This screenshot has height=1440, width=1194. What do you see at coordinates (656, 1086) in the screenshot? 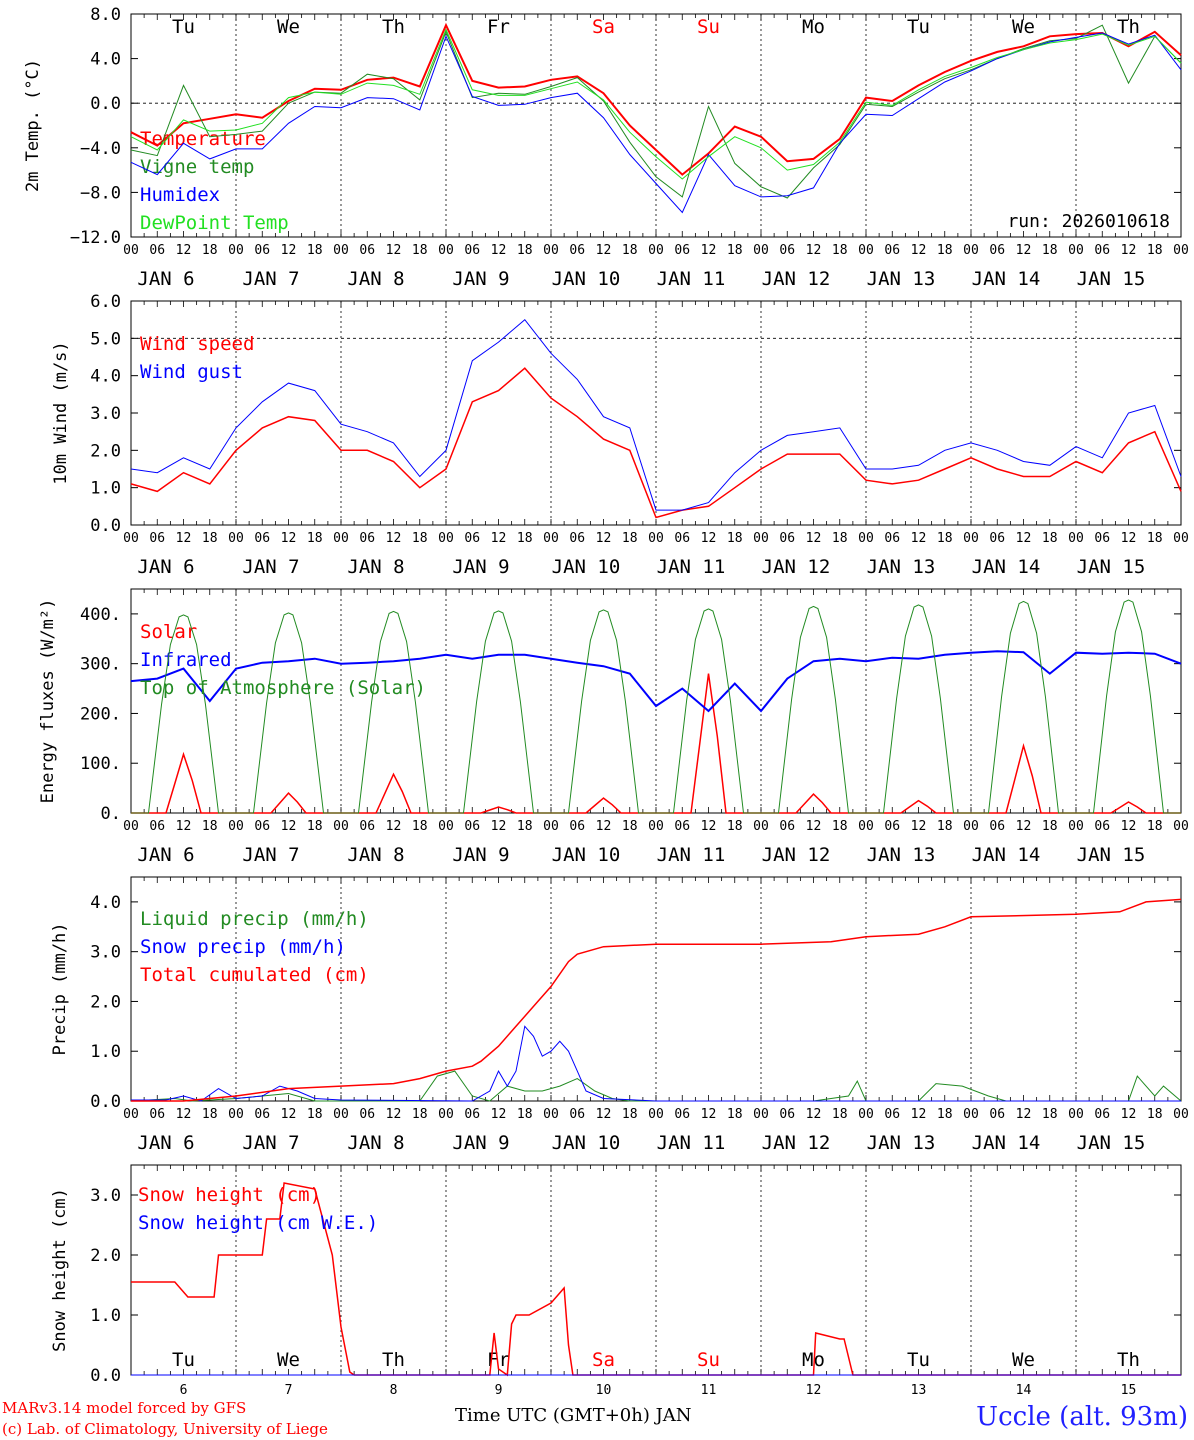
I see `series-liquid-precip-mm-h-` at bounding box center [656, 1086].